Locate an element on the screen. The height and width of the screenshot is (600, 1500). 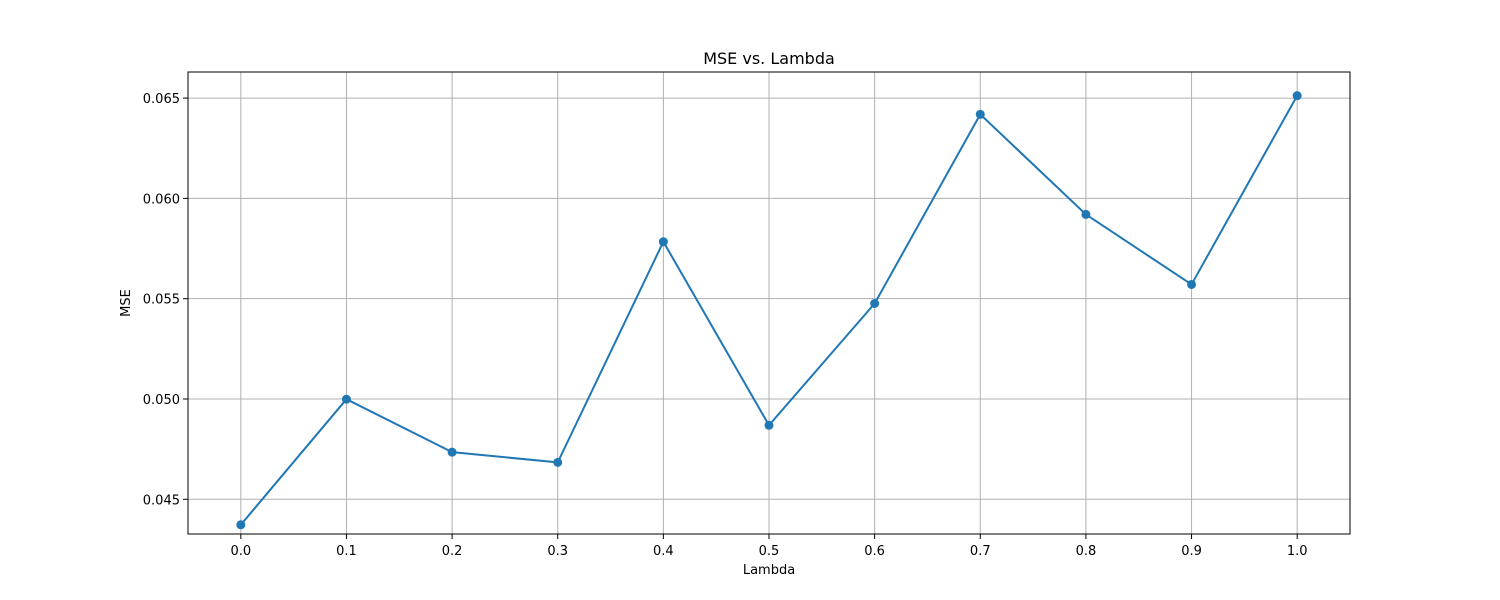
x-tick-label: 0.2 is located at coordinates (452, 551).